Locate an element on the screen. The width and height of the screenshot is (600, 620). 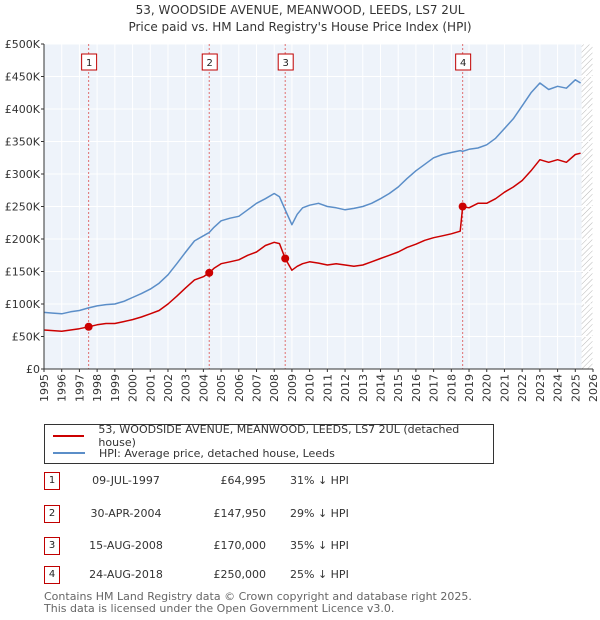
x-tick-label: 2026 is located at coordinates (593, 388).